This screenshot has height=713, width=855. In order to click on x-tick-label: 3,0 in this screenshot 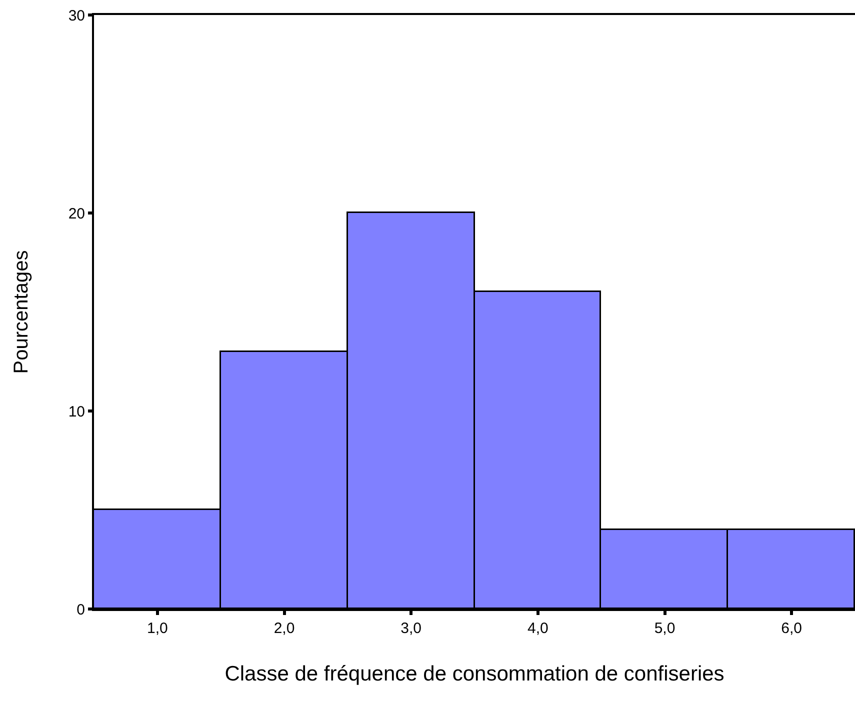, I will do `click(411, 628)`.